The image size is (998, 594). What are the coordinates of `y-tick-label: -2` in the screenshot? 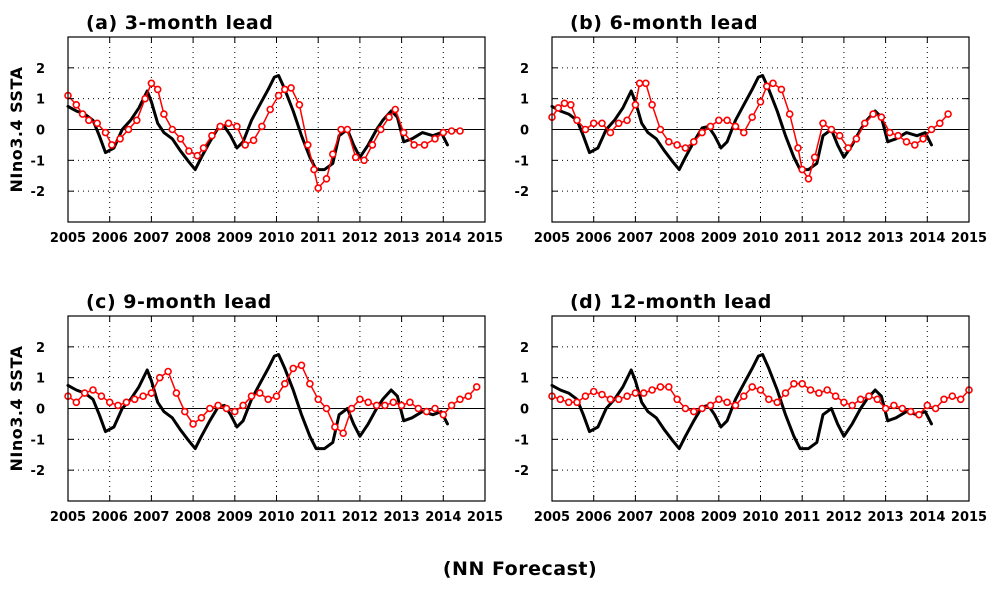 It's located at (522, 192).